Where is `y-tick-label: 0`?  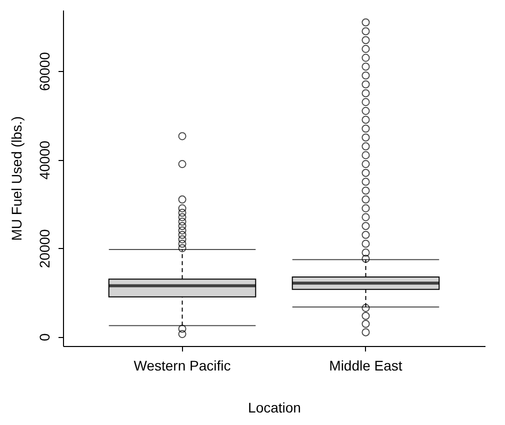 y-tick-label: 0 is located at coordinates (44, 337).